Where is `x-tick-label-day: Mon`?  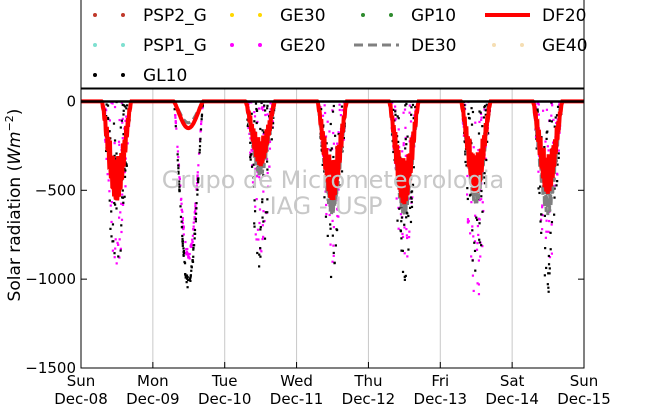 x-tick-label-day: Mon is located at coordinates (153, 381).